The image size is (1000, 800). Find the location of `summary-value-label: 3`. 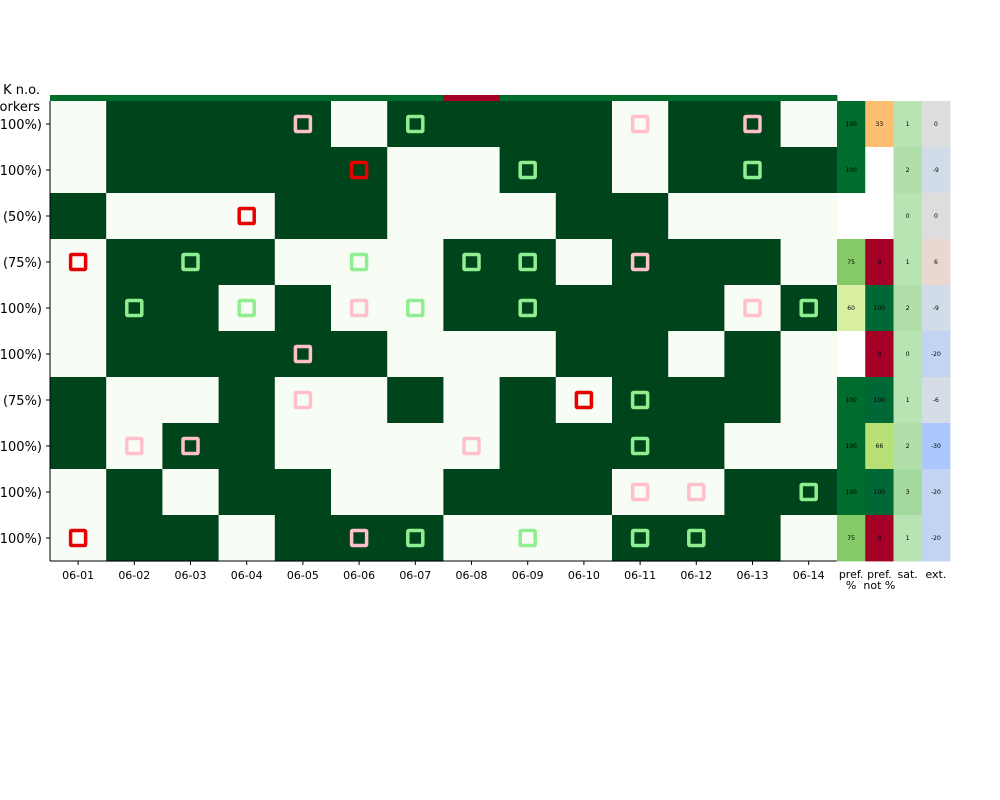

summary-value-label: 3 is located at coordinates (908, 492).